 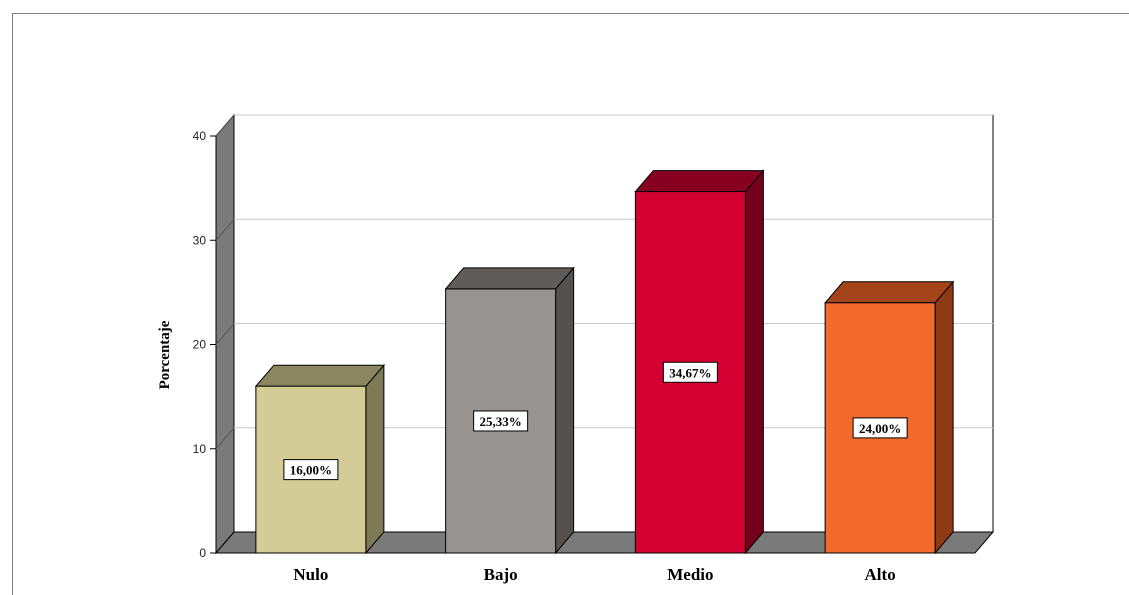 I want to click on x-axis-categories: Nulo Bajo Medio Alto, so click(x=594, y=574).